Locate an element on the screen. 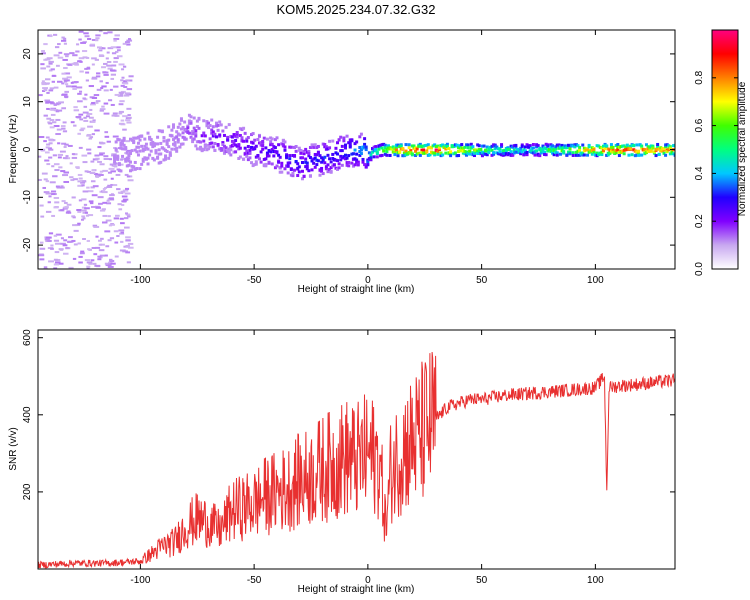  snr-y-tick-label: 200 is located at coordinates (27, 491).